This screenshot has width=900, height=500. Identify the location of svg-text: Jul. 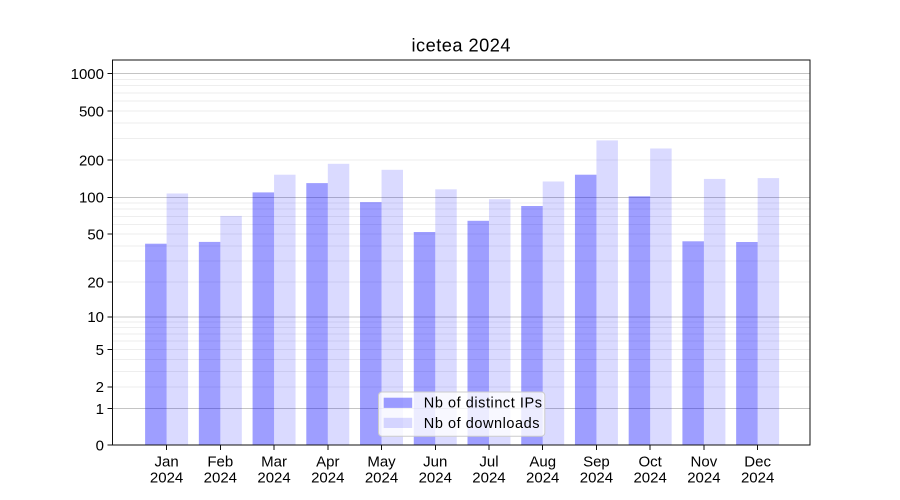
(488, 462).